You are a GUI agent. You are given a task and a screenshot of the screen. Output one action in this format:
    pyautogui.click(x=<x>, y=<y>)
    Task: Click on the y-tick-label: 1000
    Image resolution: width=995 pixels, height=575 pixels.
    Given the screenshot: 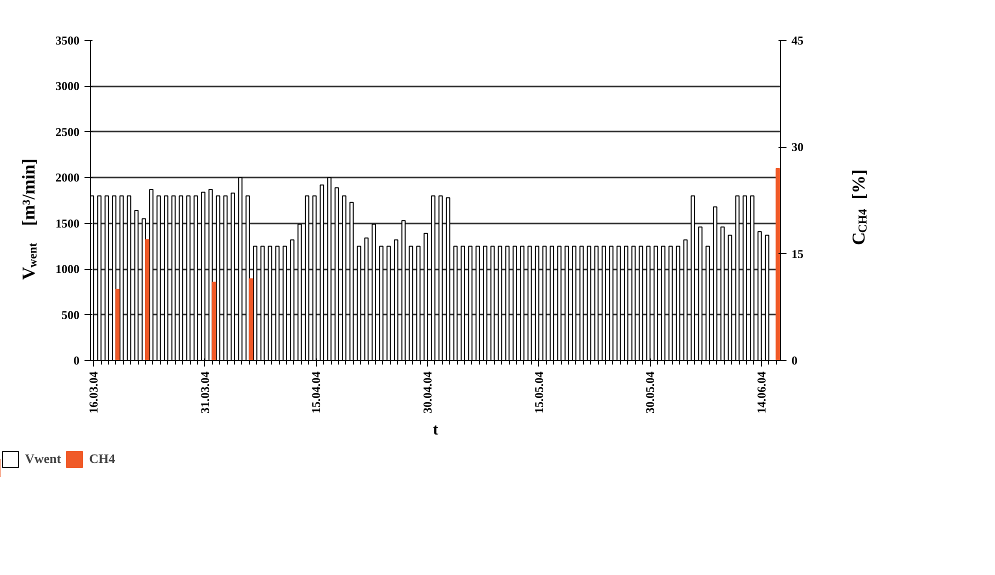 What is the action you would take?
    pyautogui.click(x=68, y=269)
    